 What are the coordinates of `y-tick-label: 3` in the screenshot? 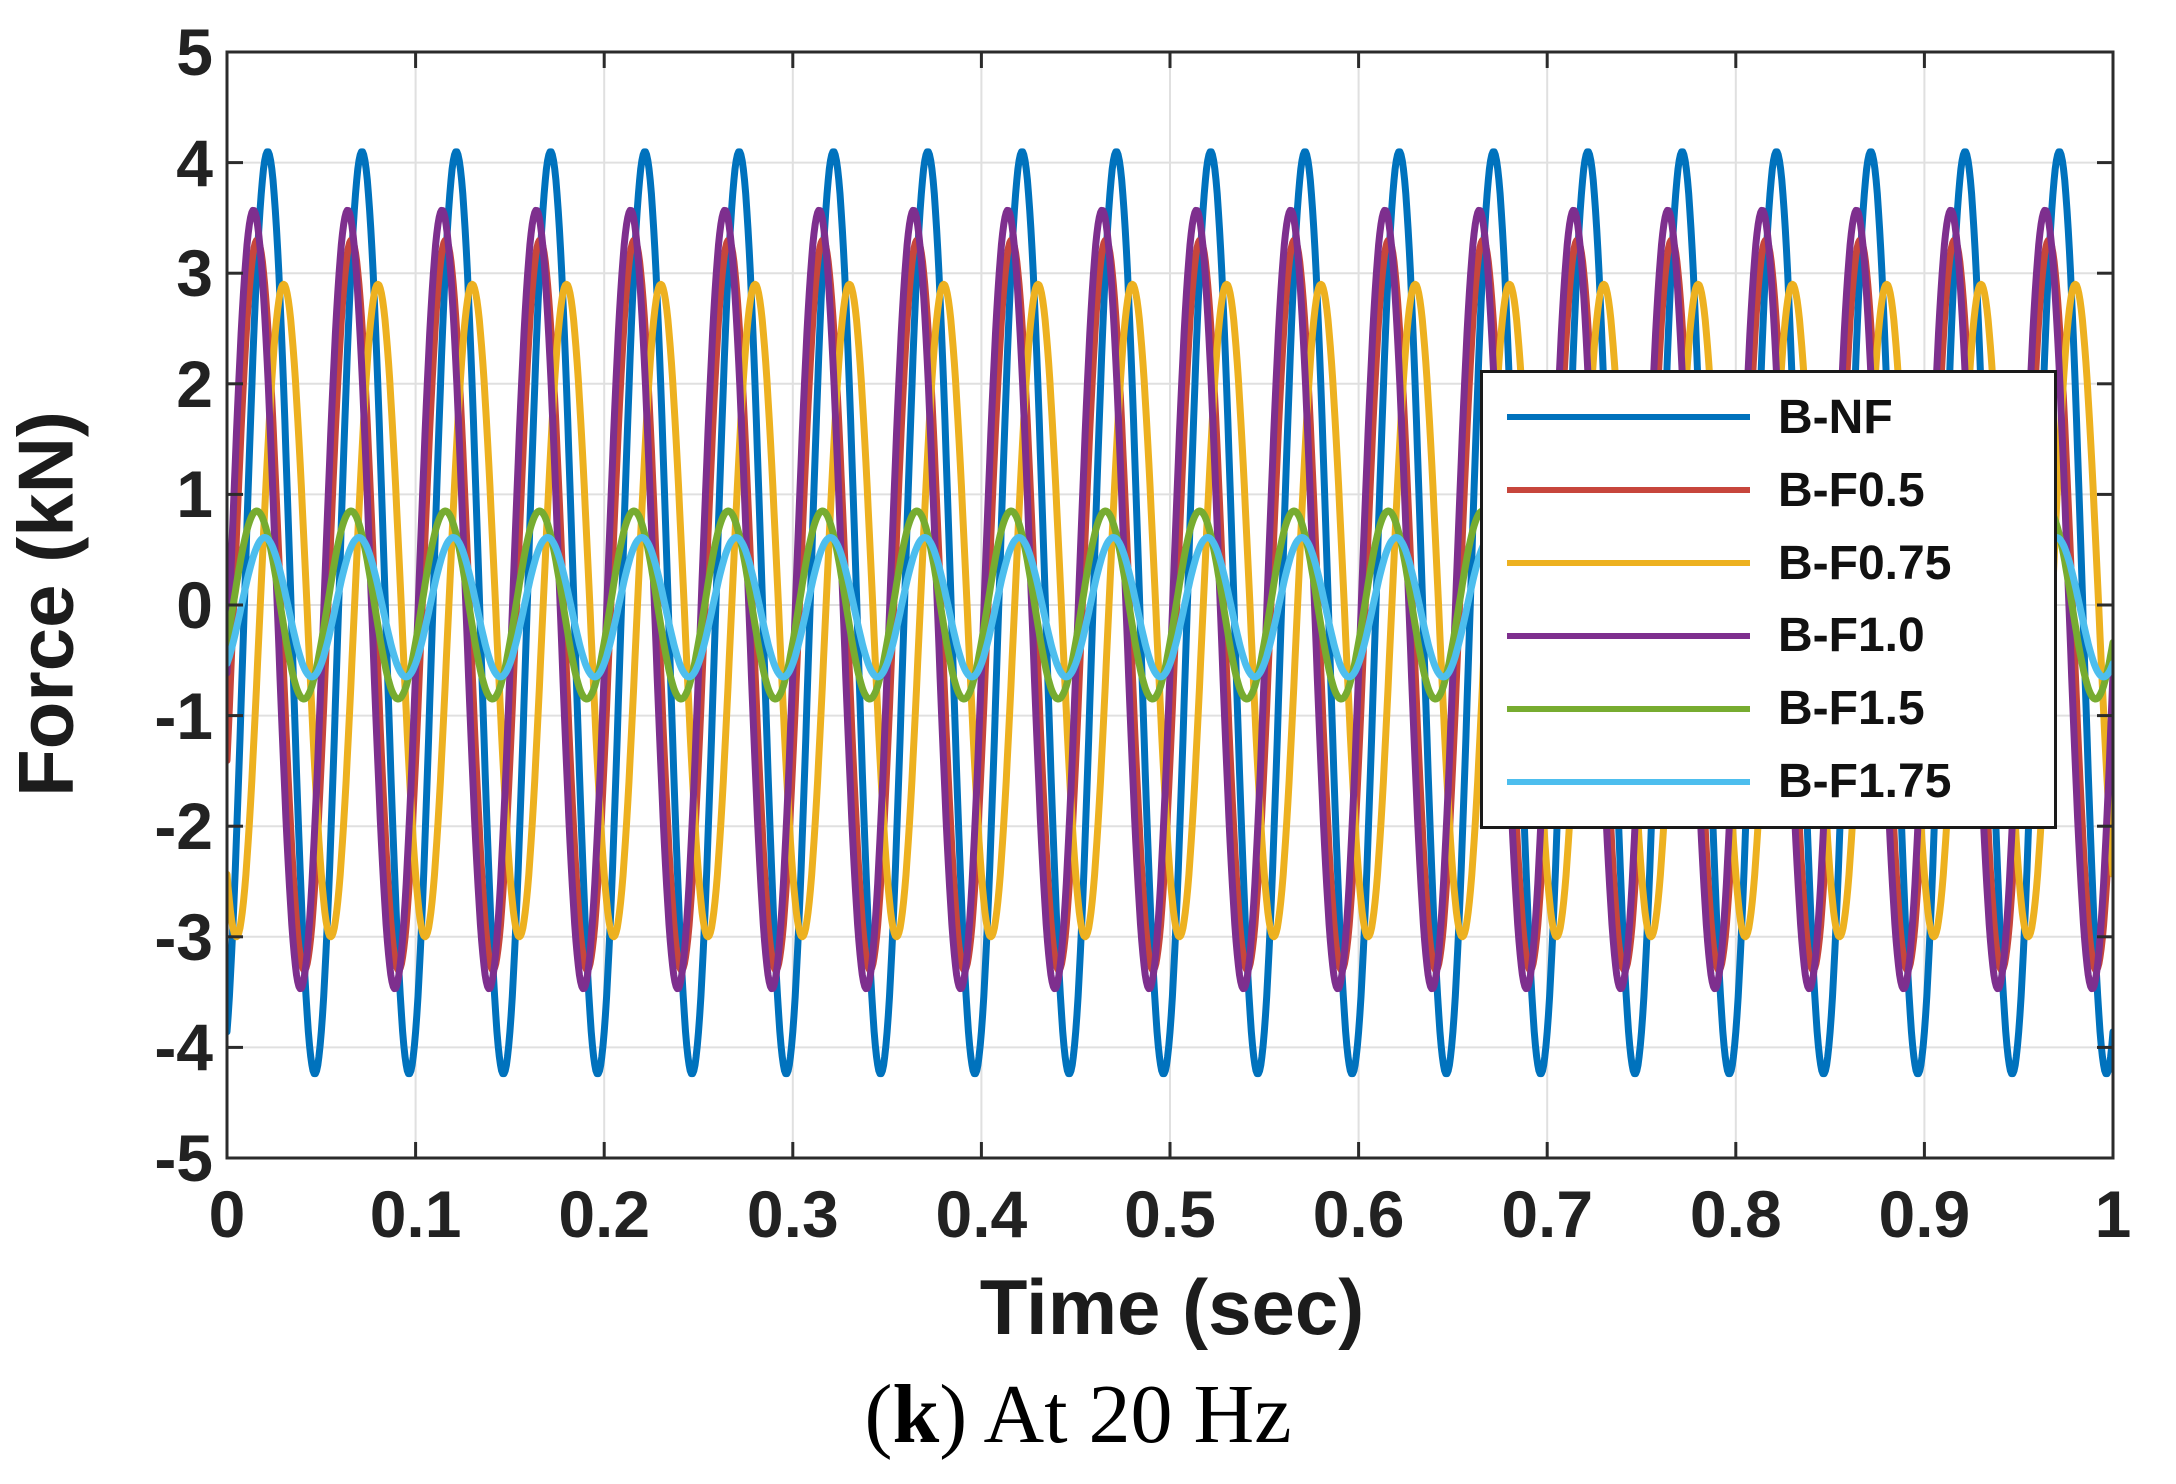 It's located at (194, 273).